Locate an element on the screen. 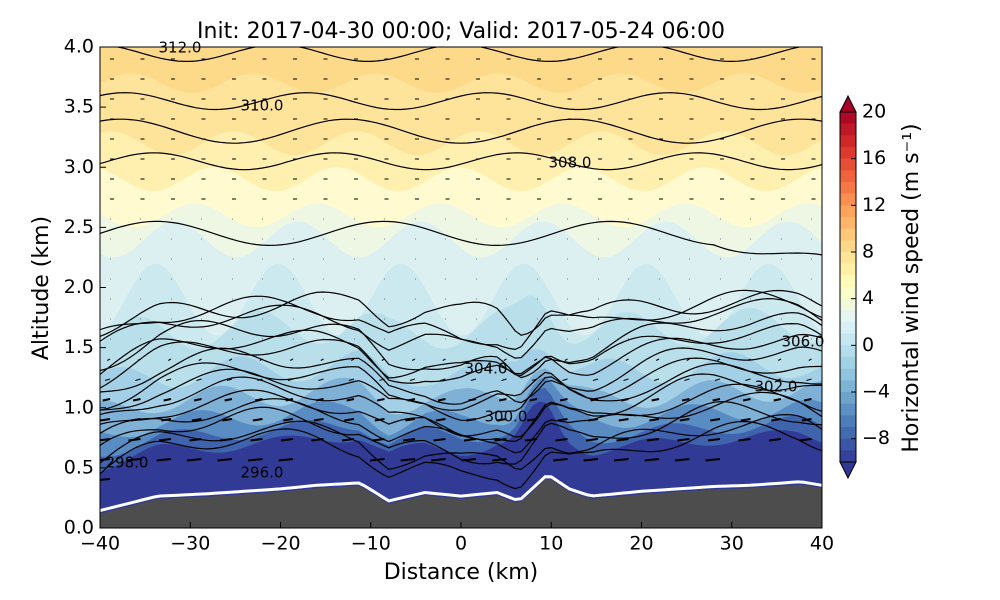 This screenshot has width=1000, height=600. x-axis-label: Distance (km) is located at coordinates (461, 572).